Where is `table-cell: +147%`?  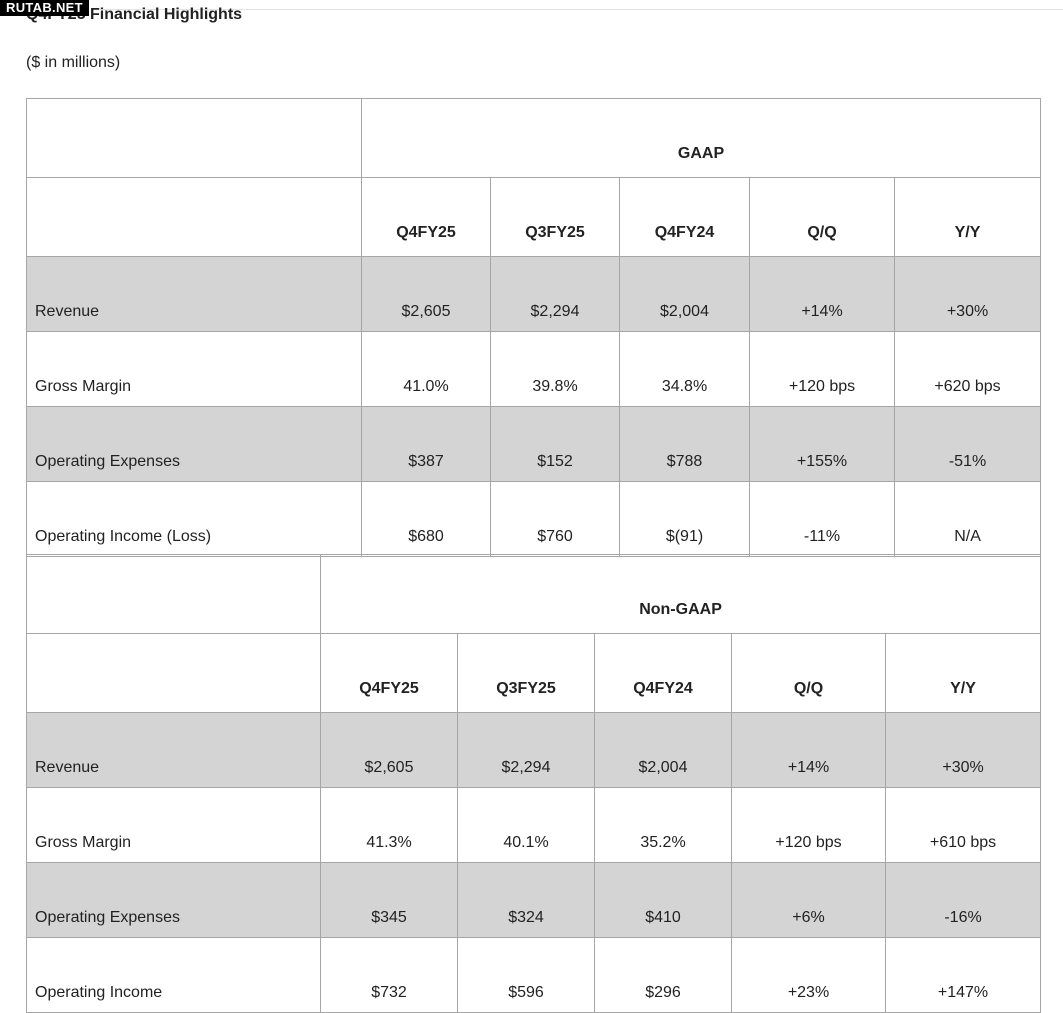
table-cell: +147% is located at coordinates (963, 975).